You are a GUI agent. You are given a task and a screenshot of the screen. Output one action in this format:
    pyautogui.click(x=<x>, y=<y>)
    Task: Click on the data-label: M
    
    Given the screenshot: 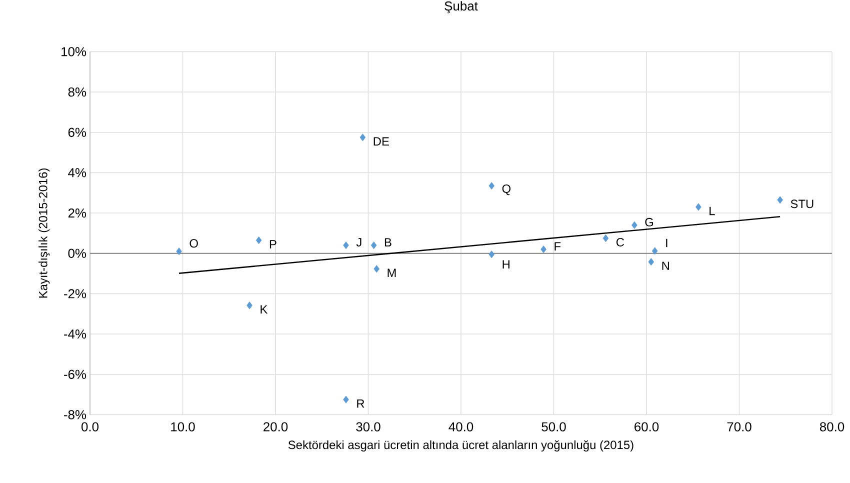 What is the action you would take?
    pyautogui.click(x=392, y=272)
    